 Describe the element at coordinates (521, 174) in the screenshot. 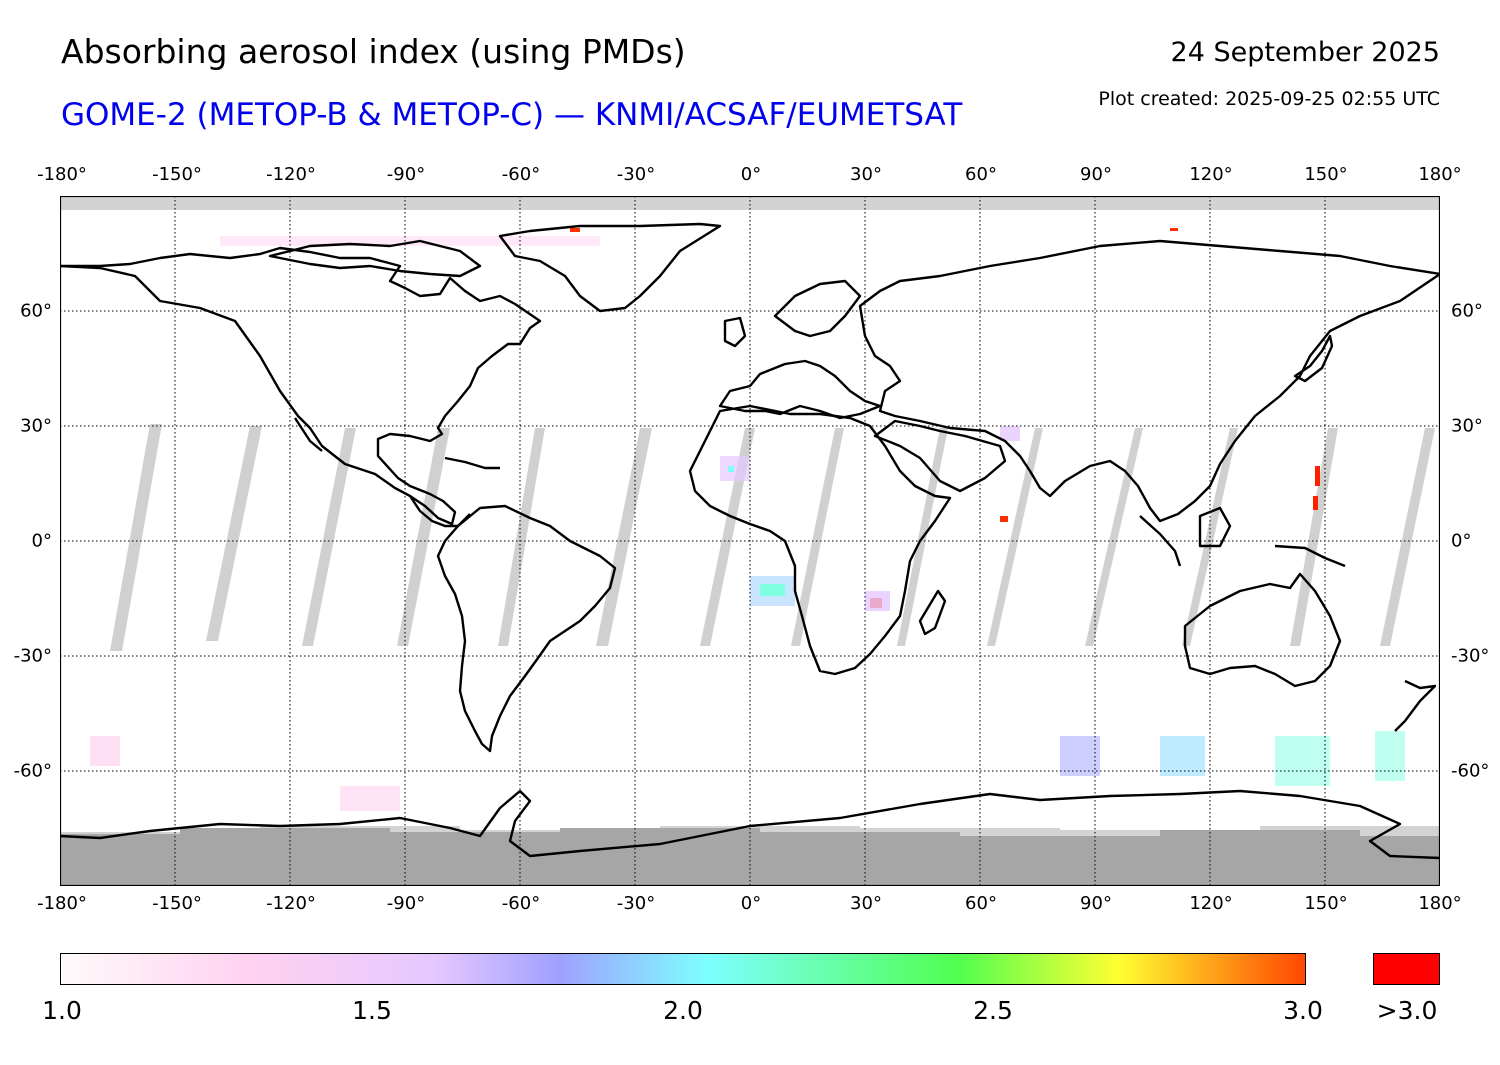

I see `lon-tick-top: -60°` at that location.